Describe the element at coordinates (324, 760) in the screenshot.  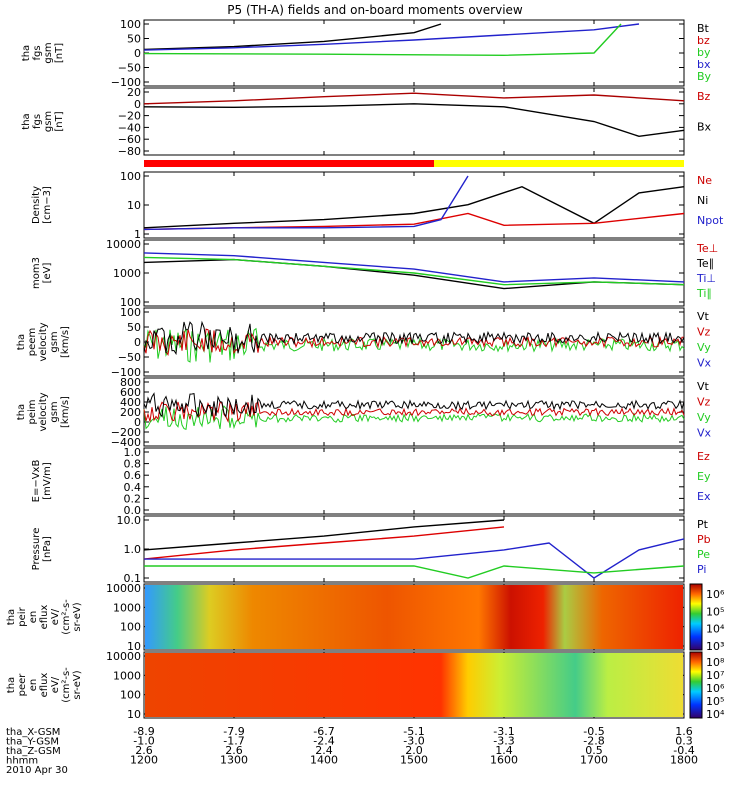
I see `time-axis-value: 1400` at that location.